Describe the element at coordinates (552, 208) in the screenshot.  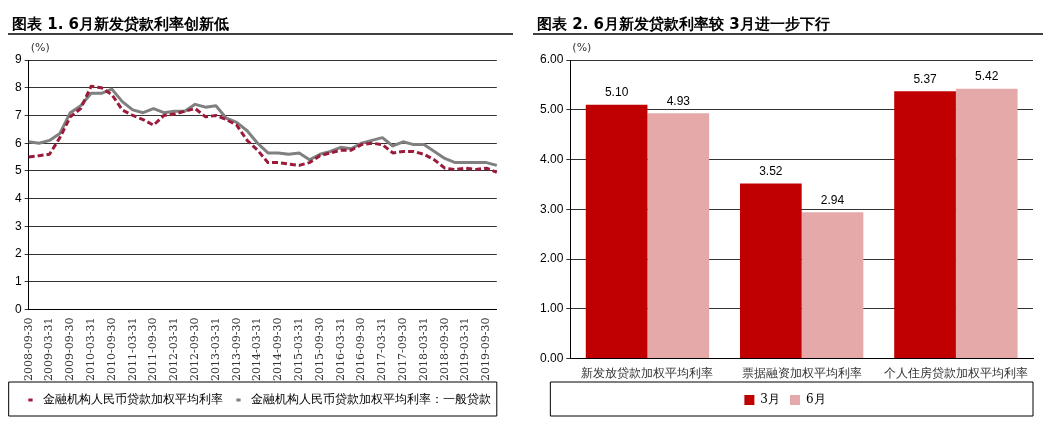
I see `y-tick-label: 3.00` at that location.